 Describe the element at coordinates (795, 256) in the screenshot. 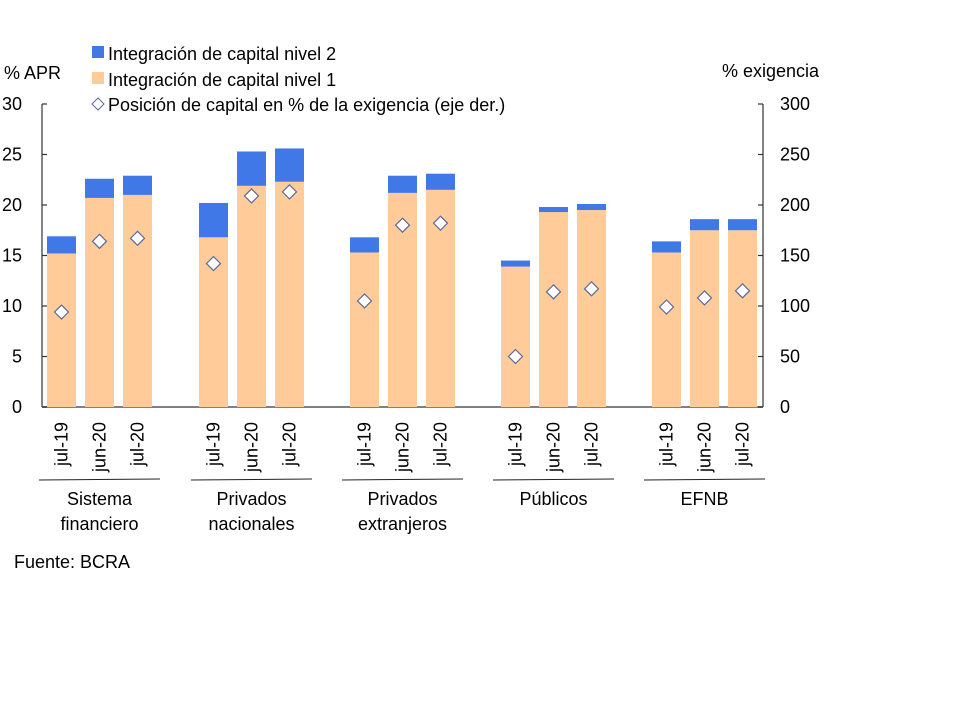

I see `right-tick-label: 150` at that location.